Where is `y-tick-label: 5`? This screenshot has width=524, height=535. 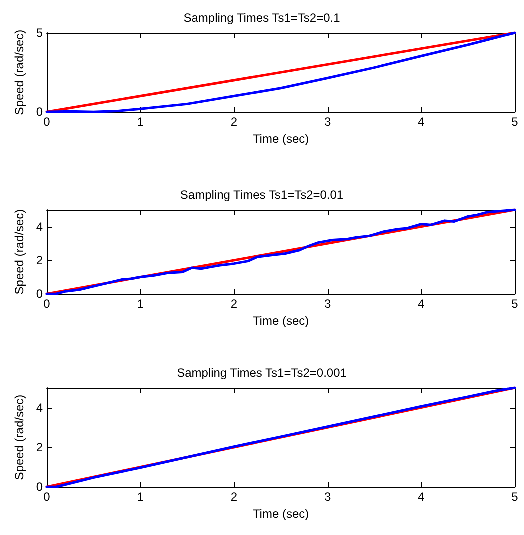 y-tick-label: 5 is located at coordinates (40, 33).